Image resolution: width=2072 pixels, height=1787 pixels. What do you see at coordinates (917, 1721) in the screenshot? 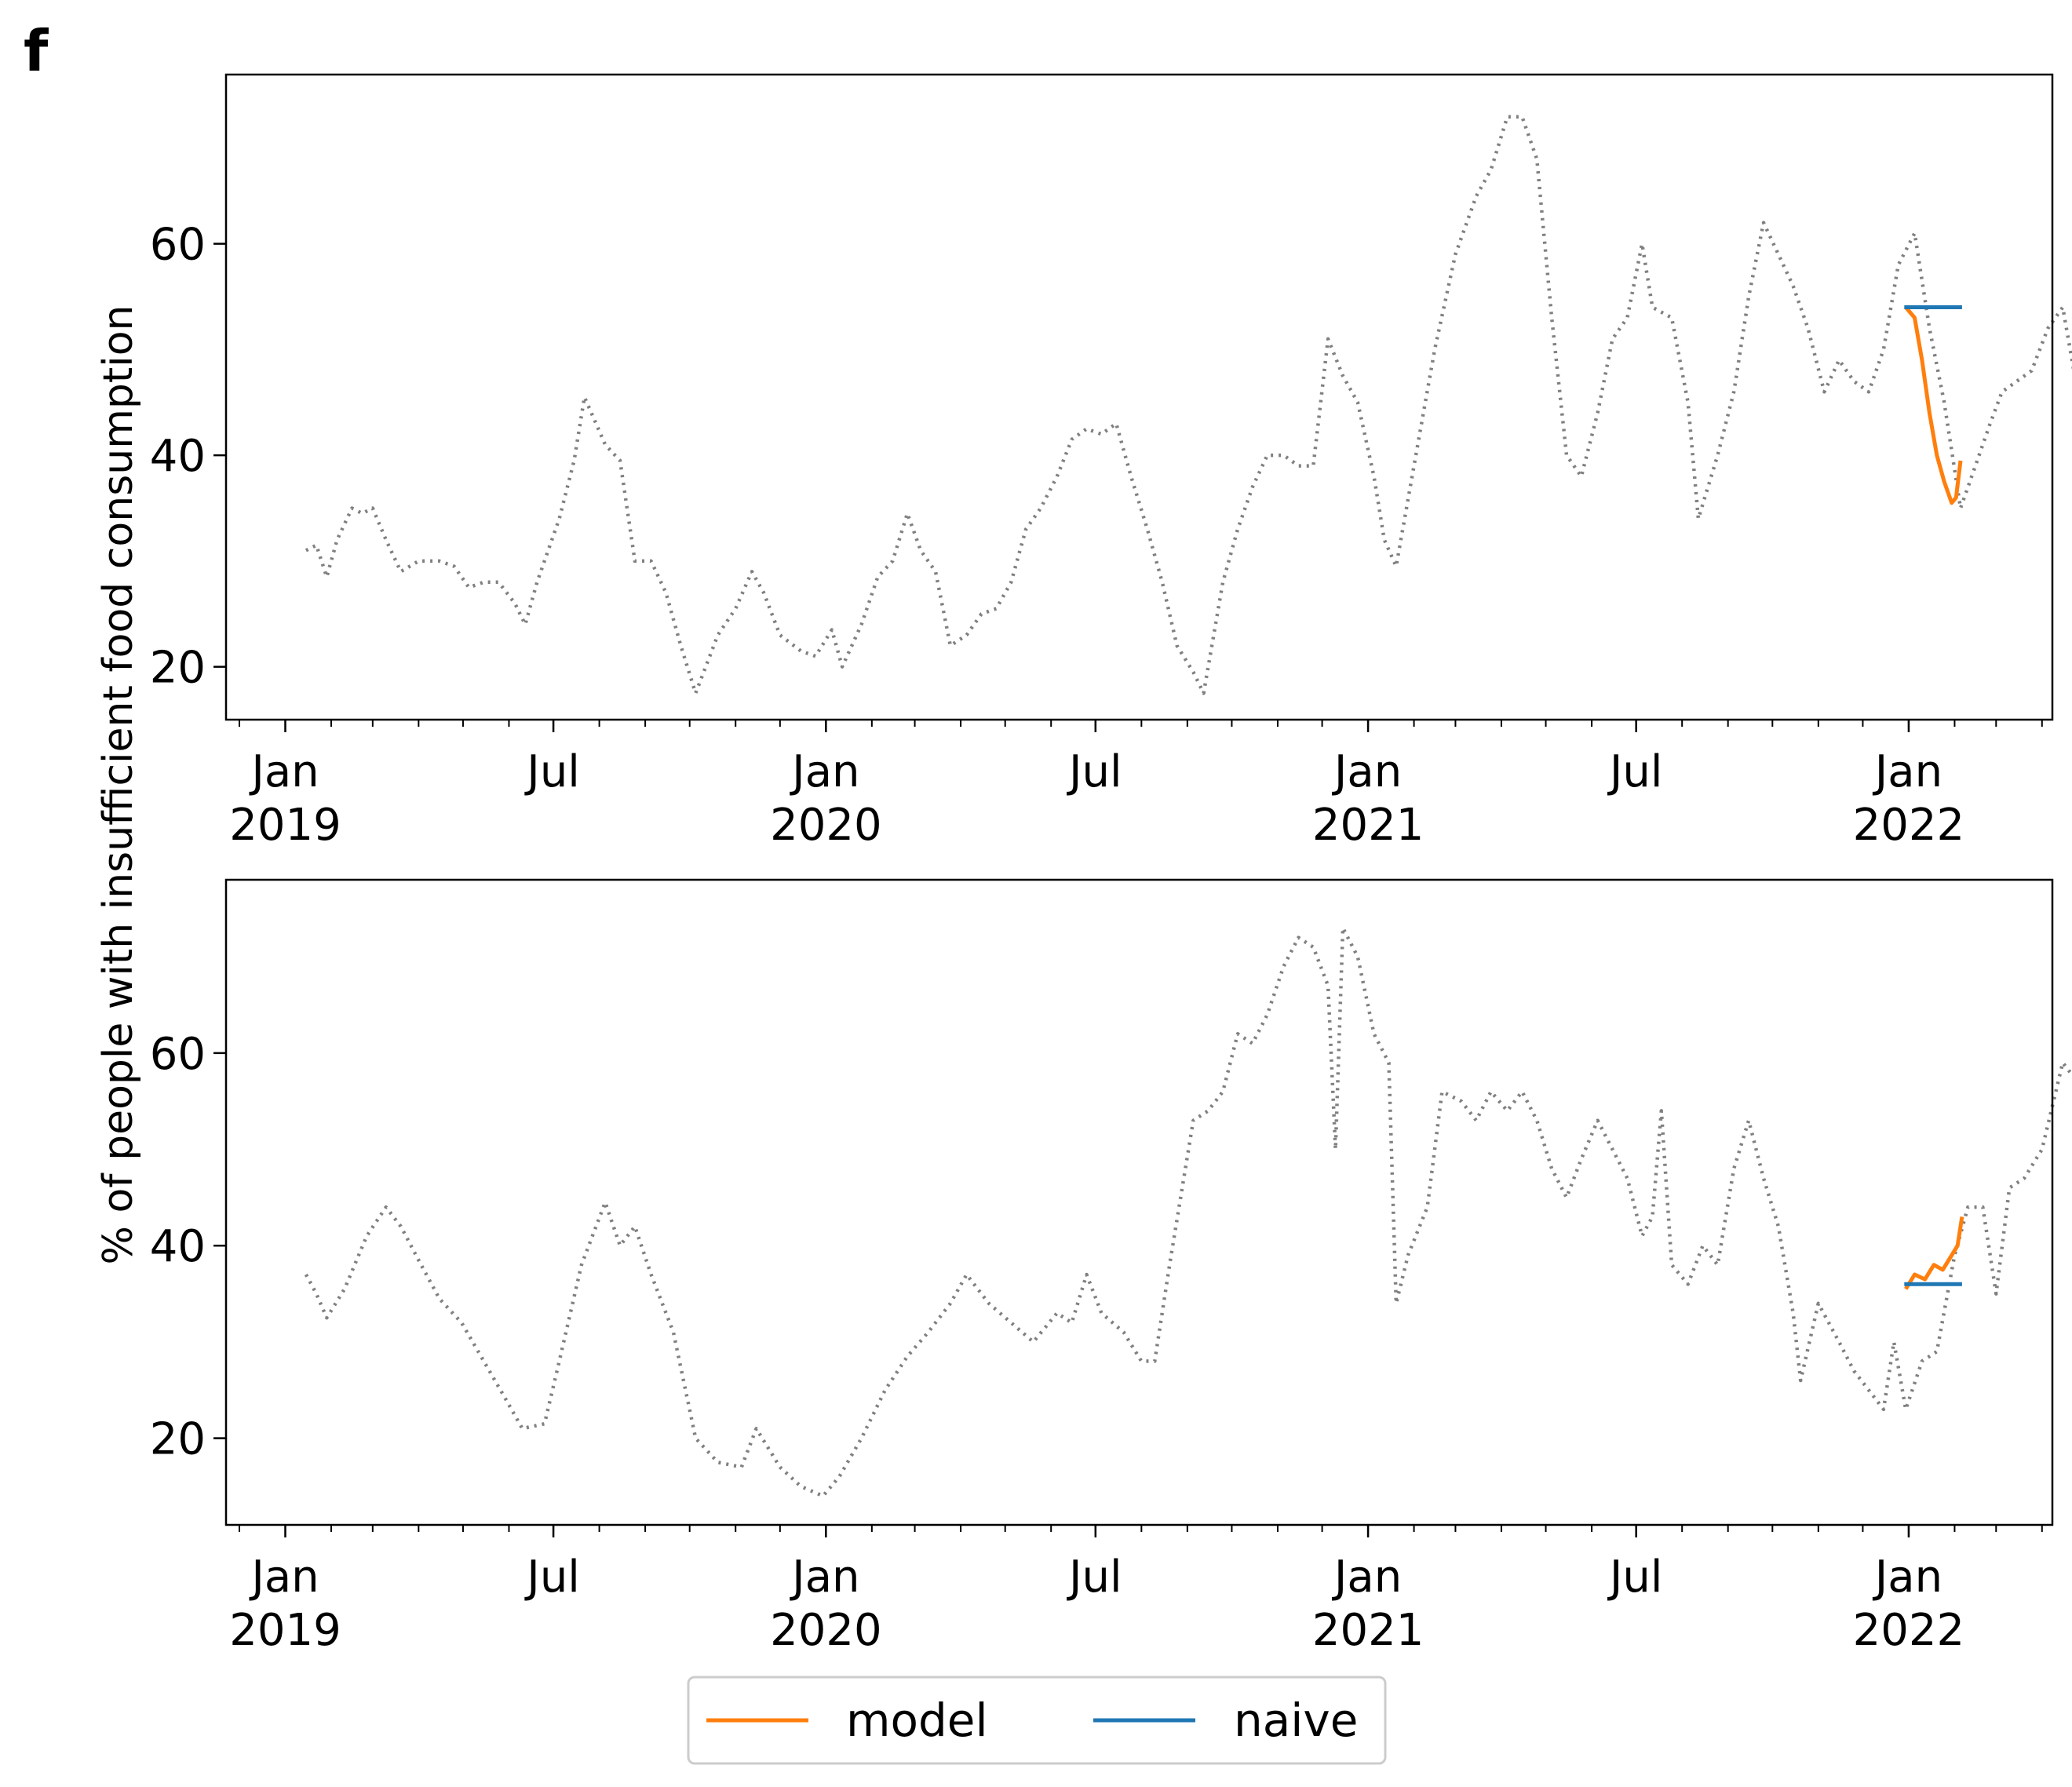
I see `legend-model-label: model` at bounding box center [917, 1721].